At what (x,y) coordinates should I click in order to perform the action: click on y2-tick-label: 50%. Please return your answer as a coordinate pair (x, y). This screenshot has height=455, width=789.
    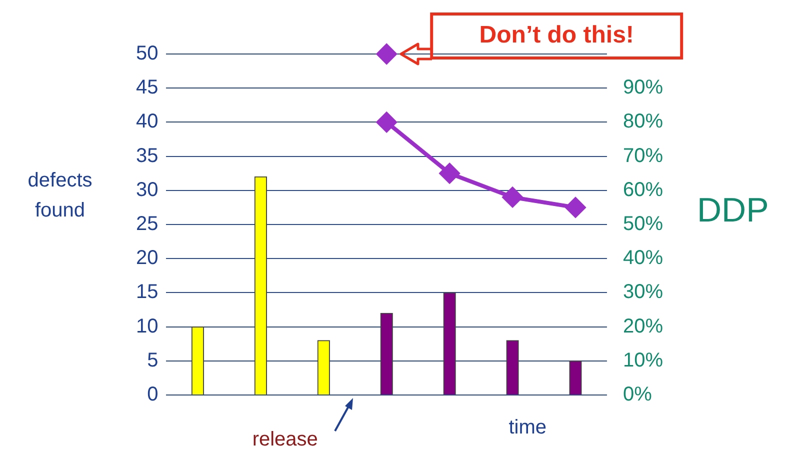
    Looking at the image, I should click on (643, 224).